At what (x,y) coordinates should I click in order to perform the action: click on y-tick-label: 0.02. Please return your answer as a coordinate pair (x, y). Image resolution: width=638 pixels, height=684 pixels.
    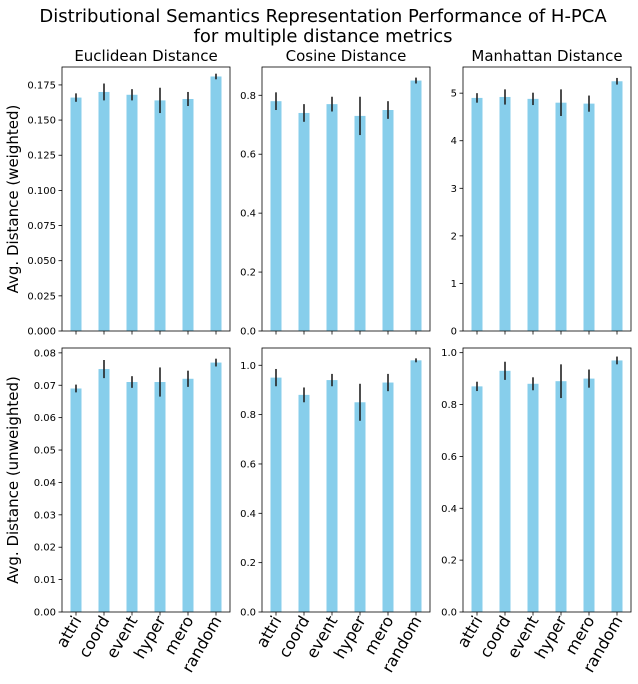
    Looking at the image, I should click on (45, 548).